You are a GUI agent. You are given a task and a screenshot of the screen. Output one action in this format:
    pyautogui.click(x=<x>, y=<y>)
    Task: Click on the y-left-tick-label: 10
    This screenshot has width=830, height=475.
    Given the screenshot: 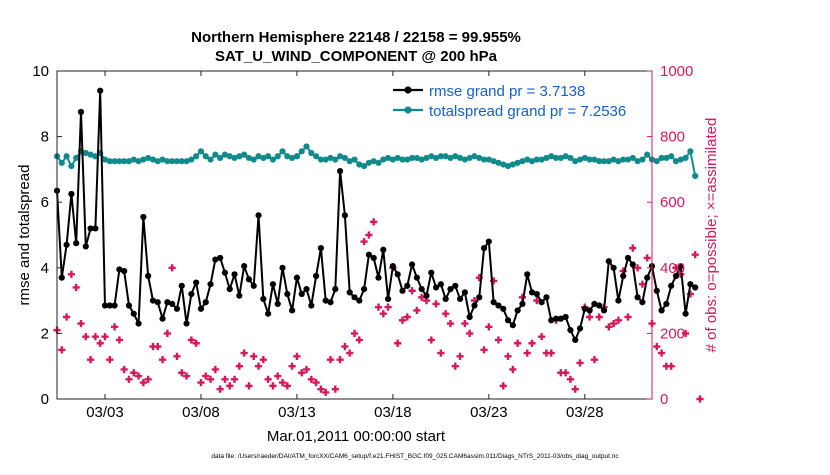 What is the action you would take?
    pyautogui.click(x=40, y=71)
    